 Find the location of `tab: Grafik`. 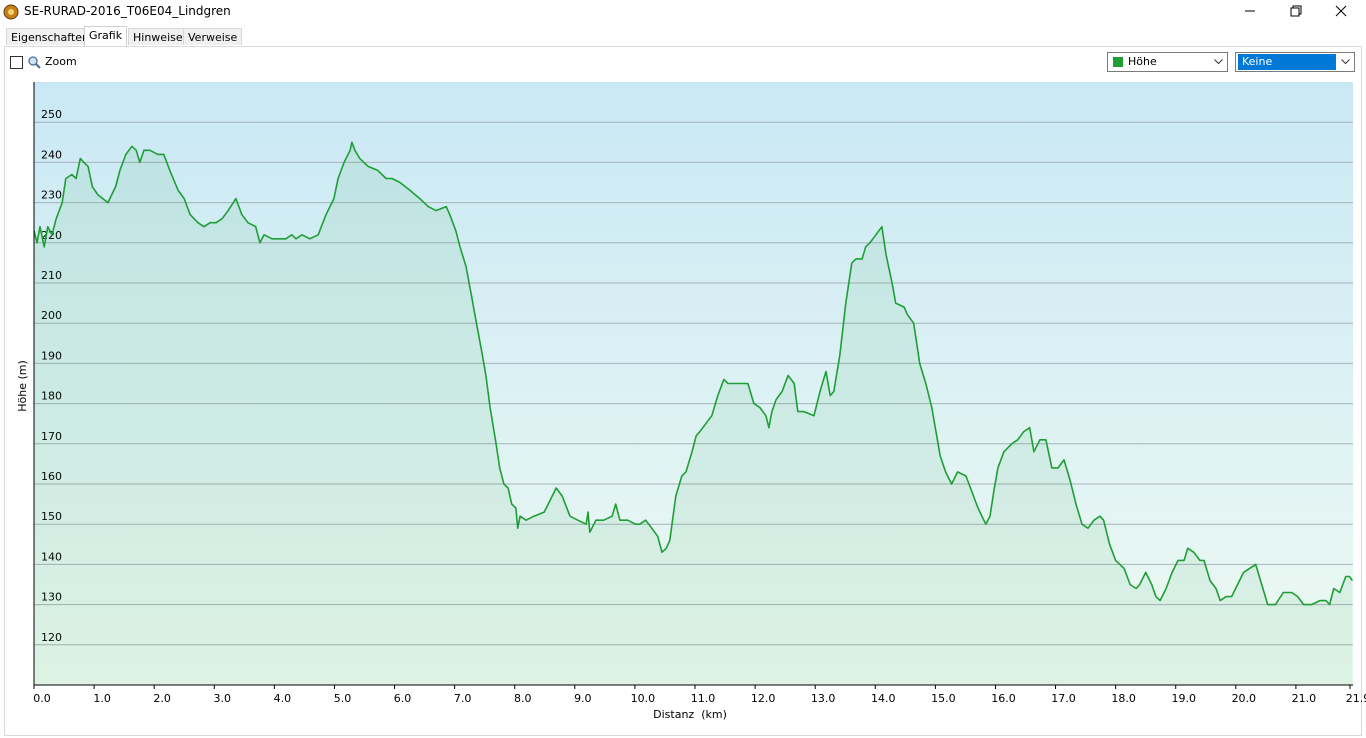

tab: Grafik is located at coordinates (106, 36).